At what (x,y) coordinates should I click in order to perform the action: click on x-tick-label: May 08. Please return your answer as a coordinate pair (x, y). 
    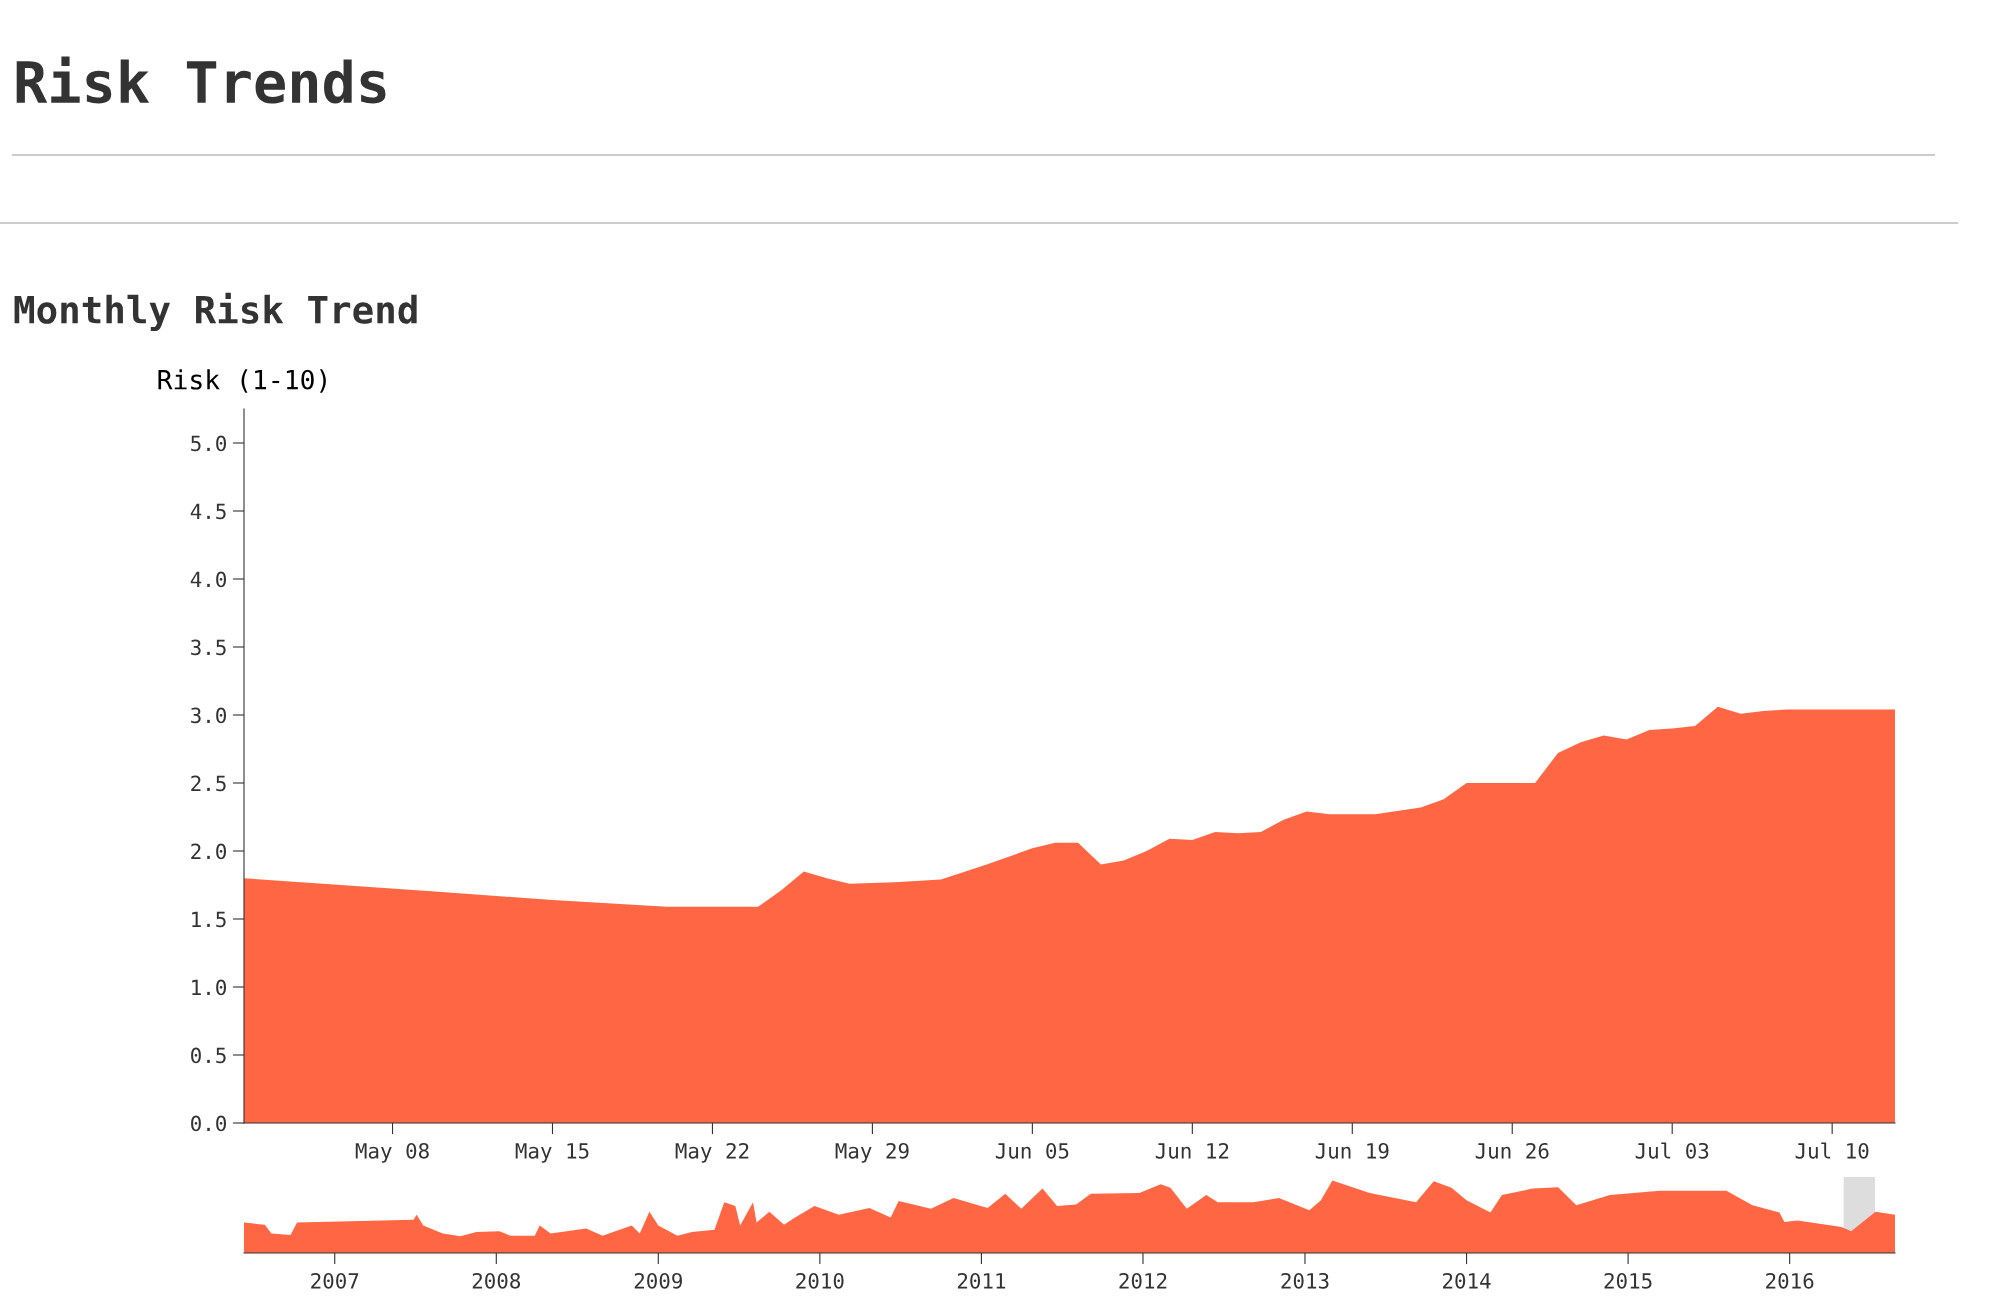
    Looking at the image, I should click on (392, 1152).